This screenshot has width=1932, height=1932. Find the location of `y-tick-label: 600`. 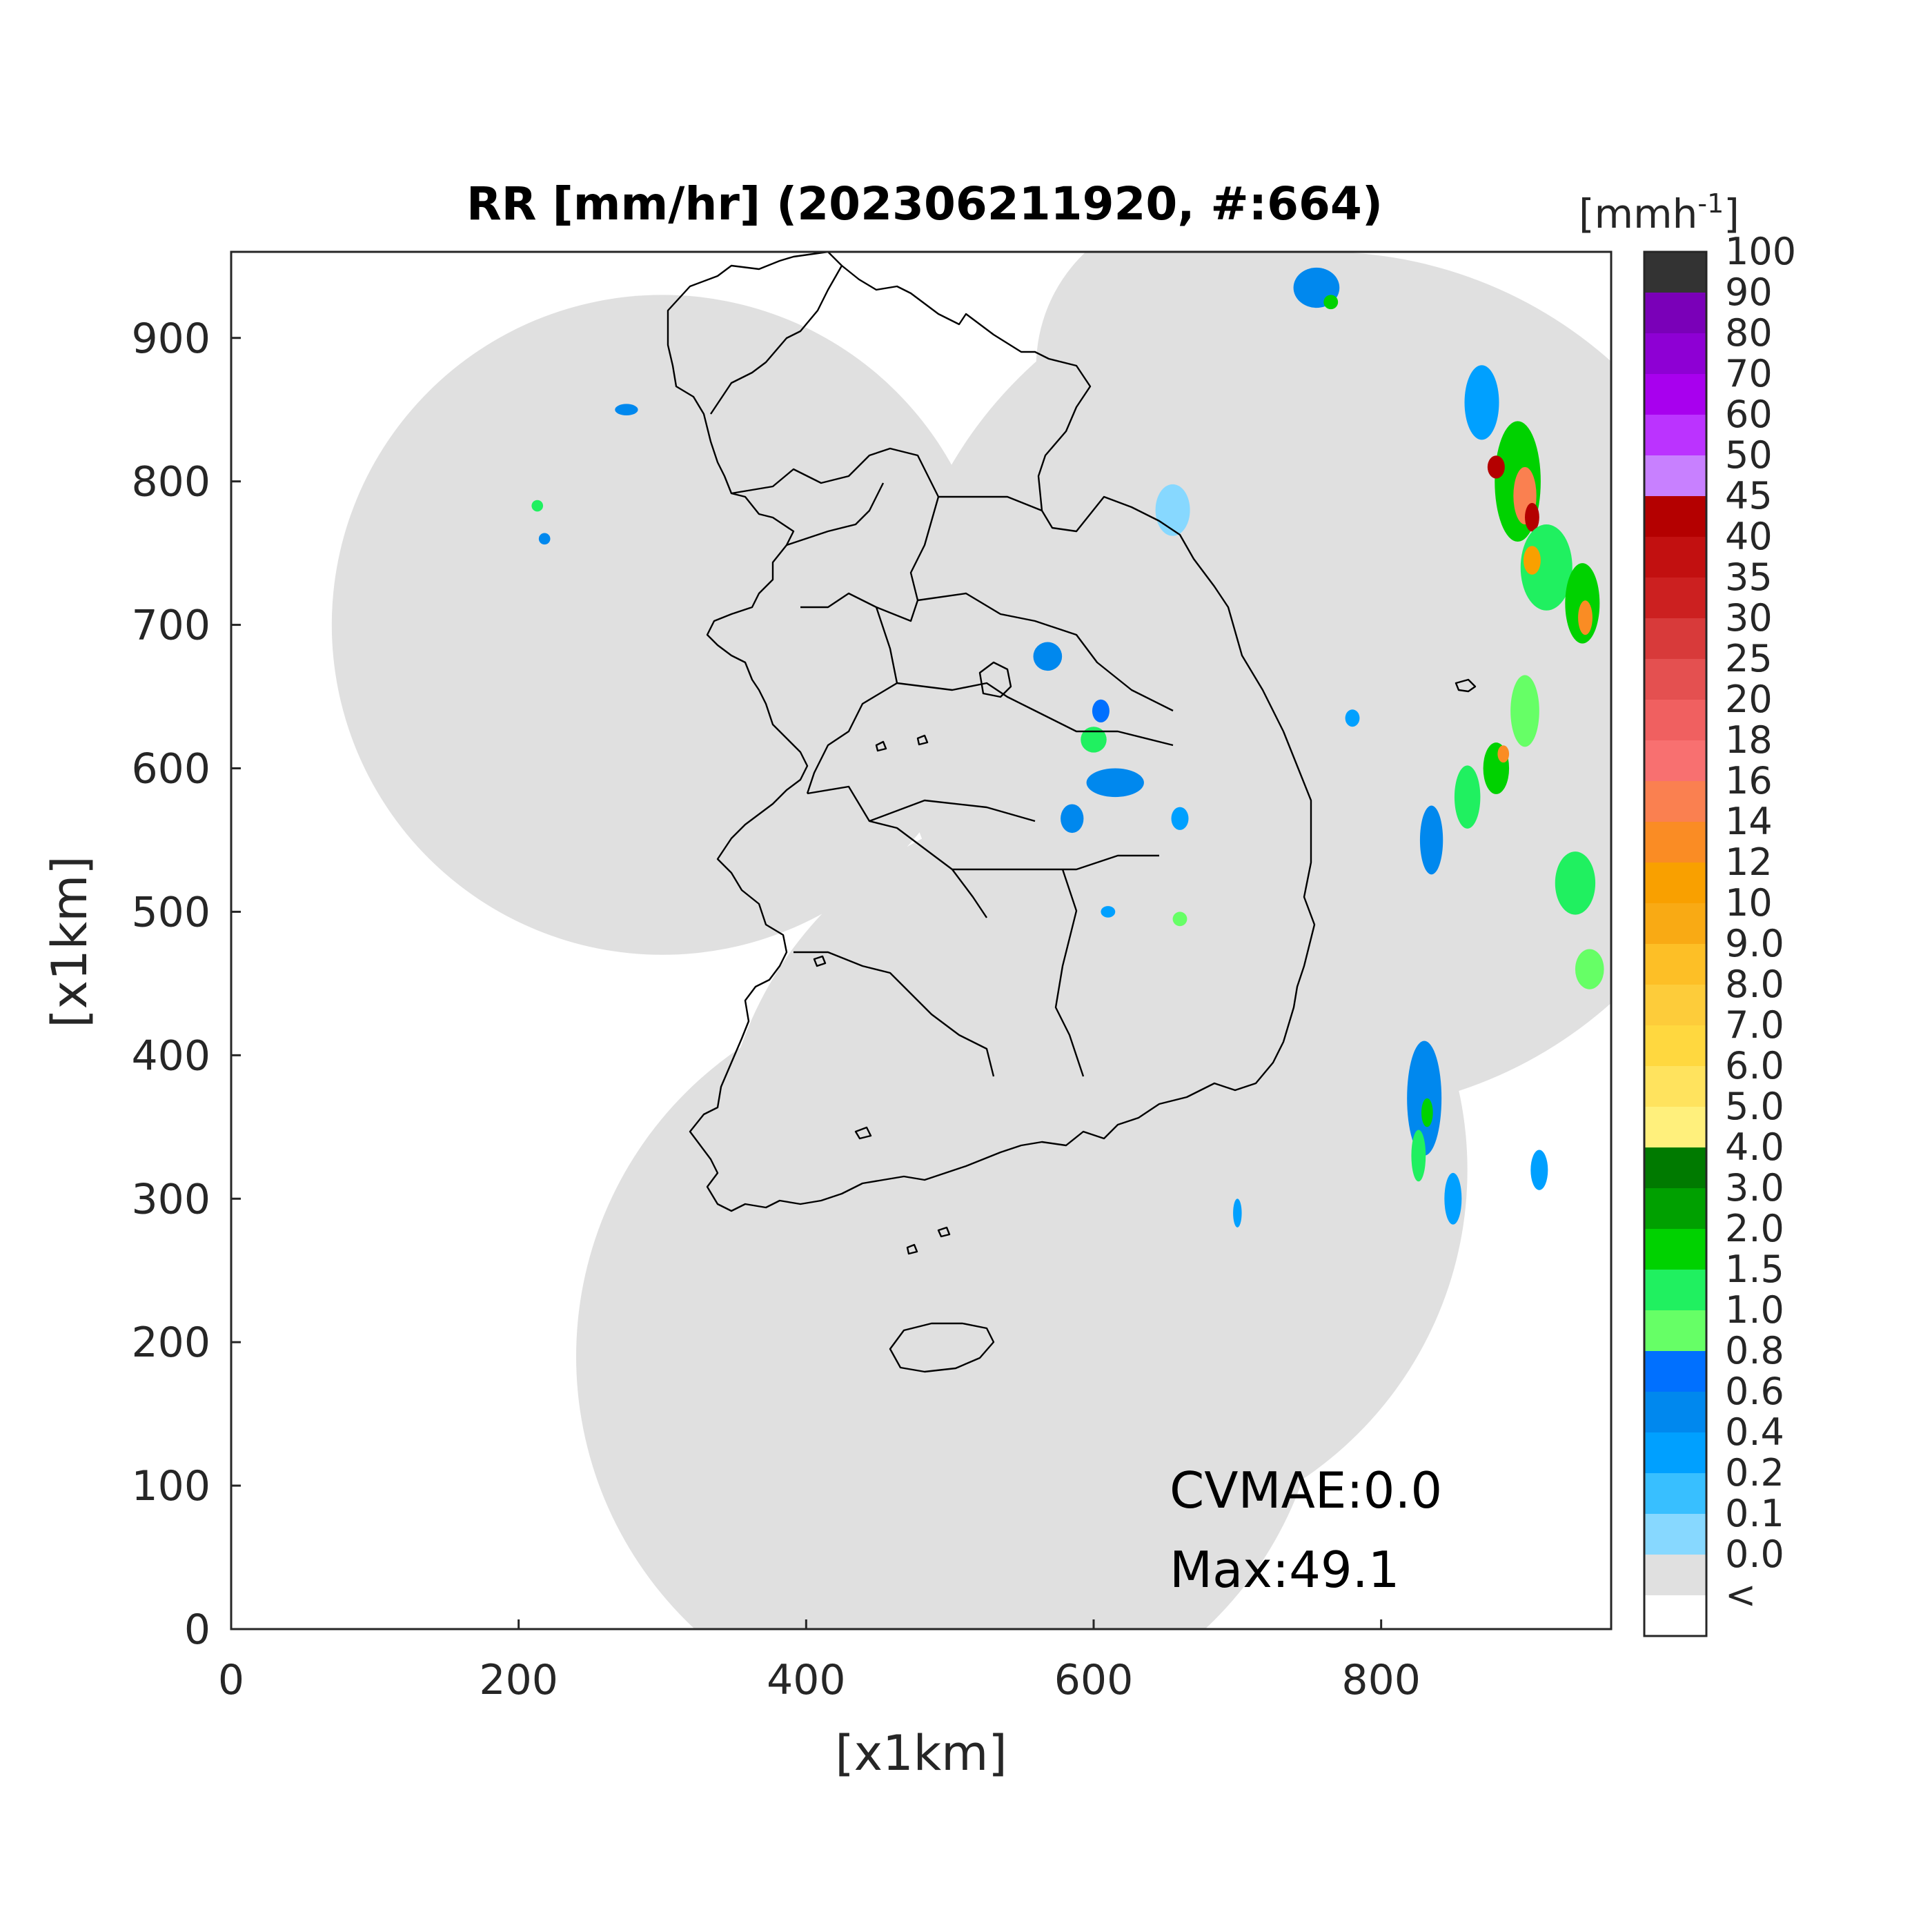

y-tick-label: 600 is located at coordinates (170, 769).